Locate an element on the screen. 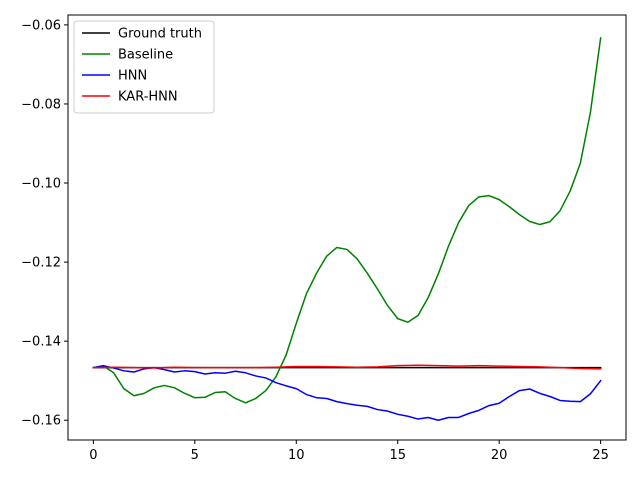  legend-label-3: KAR-HNN is located at coordinates (148, 97).